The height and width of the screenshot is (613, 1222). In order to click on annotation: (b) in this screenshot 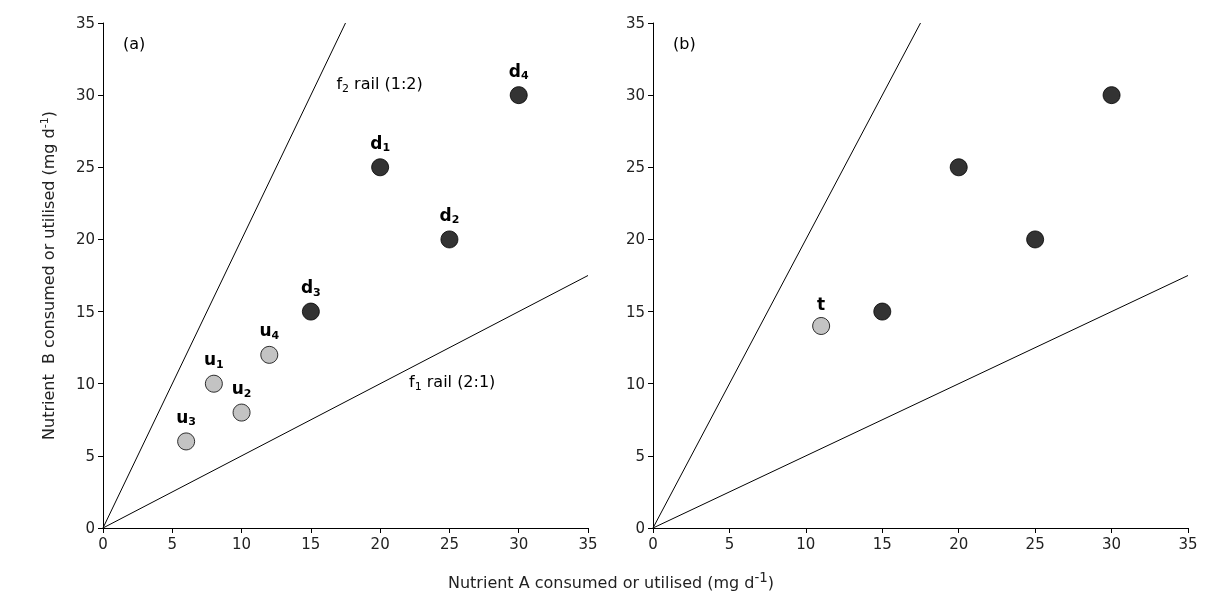, I will do `click(684, 43)`.